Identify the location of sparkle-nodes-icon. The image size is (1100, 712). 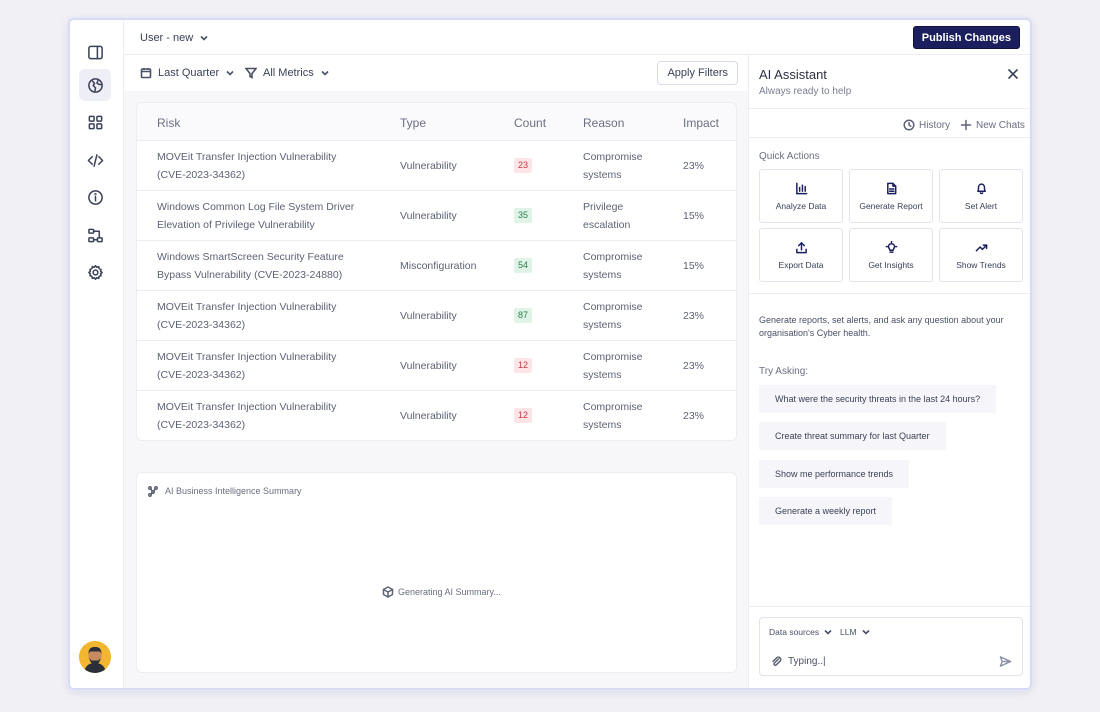
(153, 491).